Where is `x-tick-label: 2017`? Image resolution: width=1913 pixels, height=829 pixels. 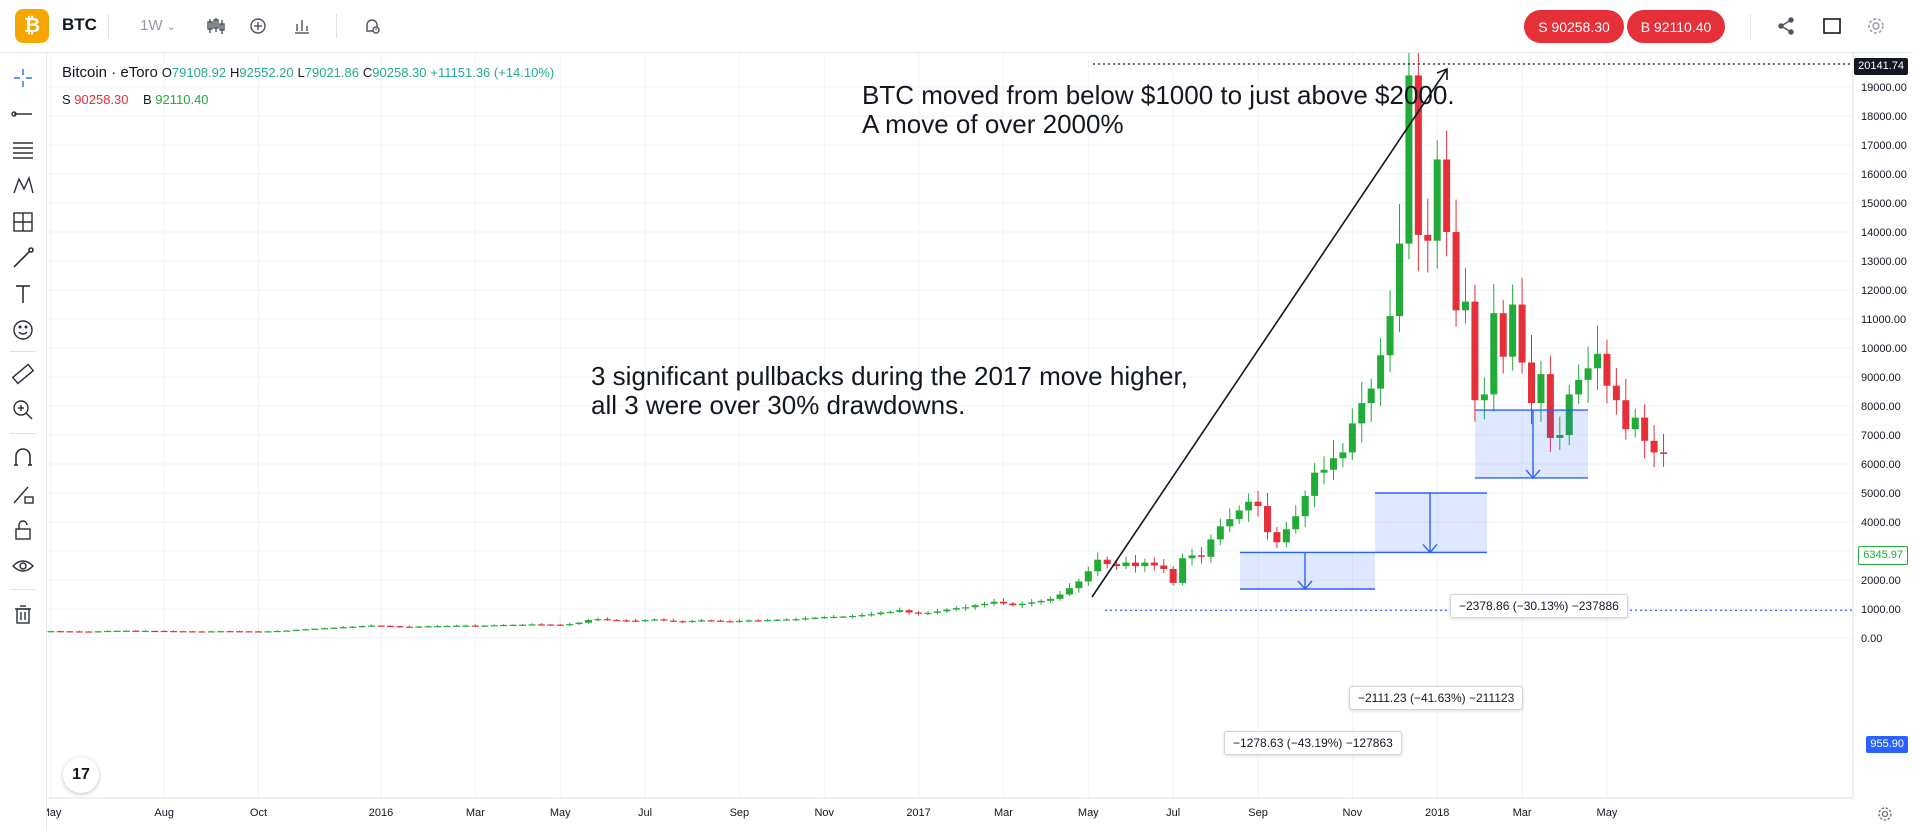
x-tick-label: 2017 is located at coordinates (918, 813).